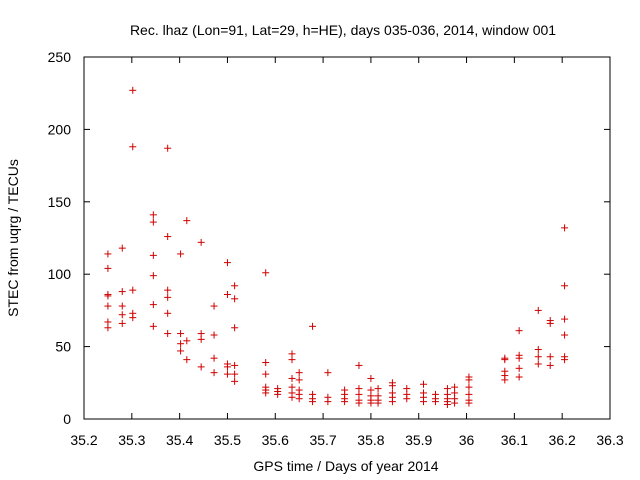 This screenshot has width=640, height=480. I want to click on x-tick-label: 36.1, so click(514, 440).